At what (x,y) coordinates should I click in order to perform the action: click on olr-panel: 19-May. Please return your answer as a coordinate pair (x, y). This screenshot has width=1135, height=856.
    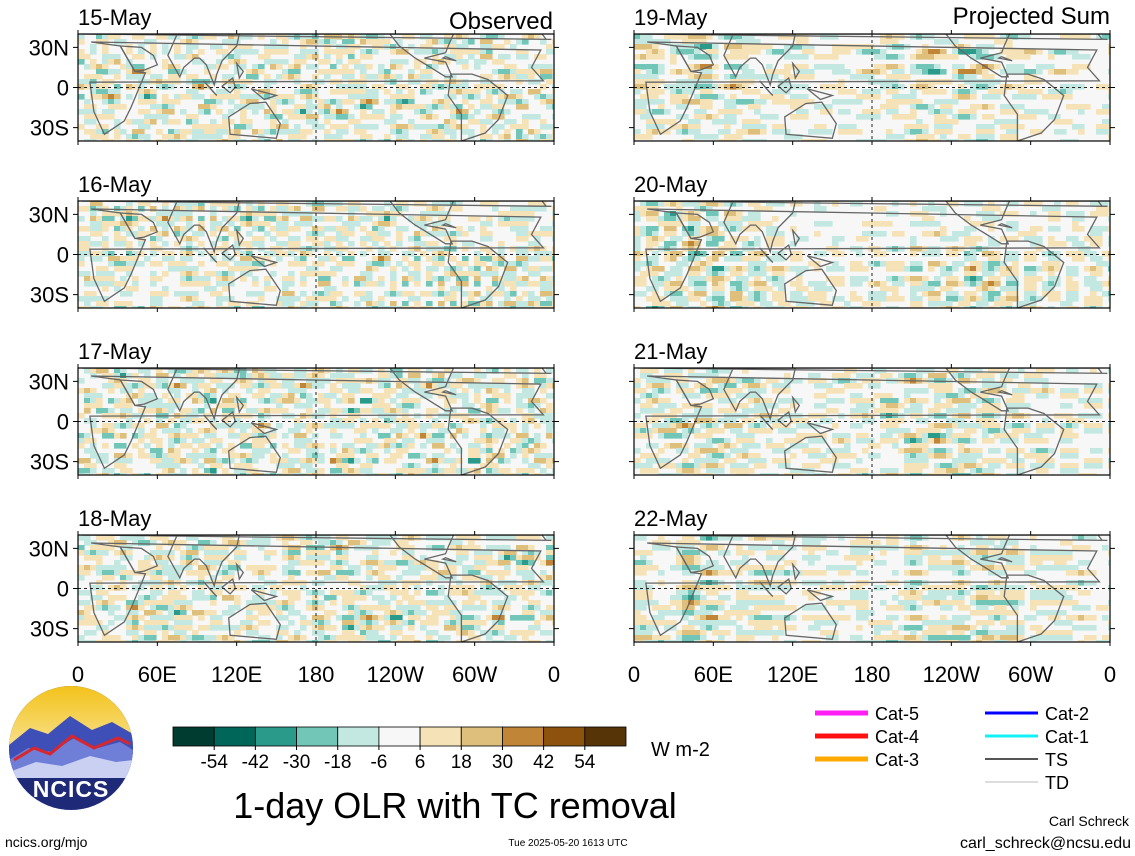
    Looking at the image, I should click on (872, 75).